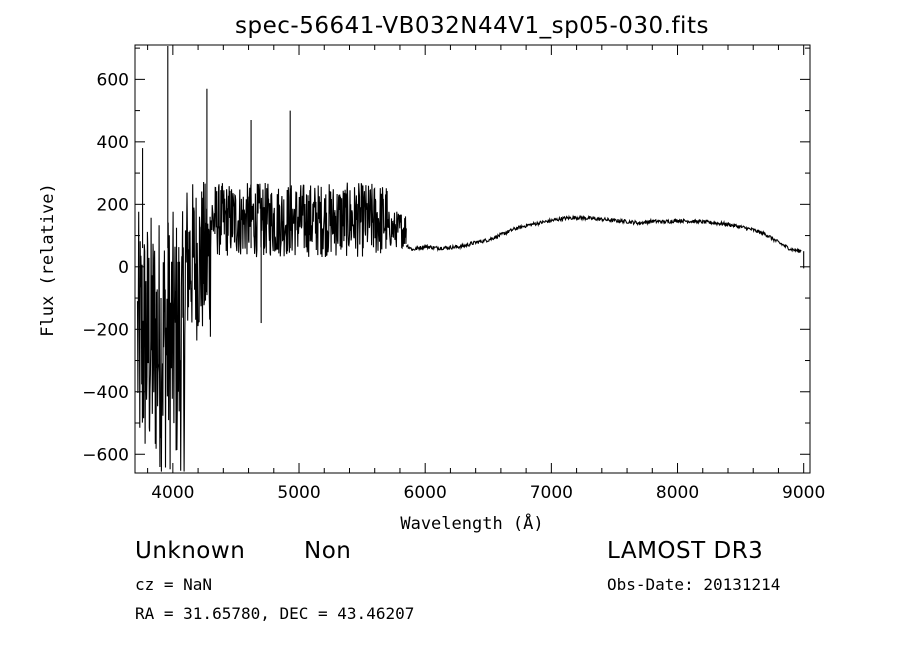 This screenshot has height=649, width=900. Describe the element at coordinates (685, 551) in the screenshot. I see `survey-label: LAMOST DR3` at that location.